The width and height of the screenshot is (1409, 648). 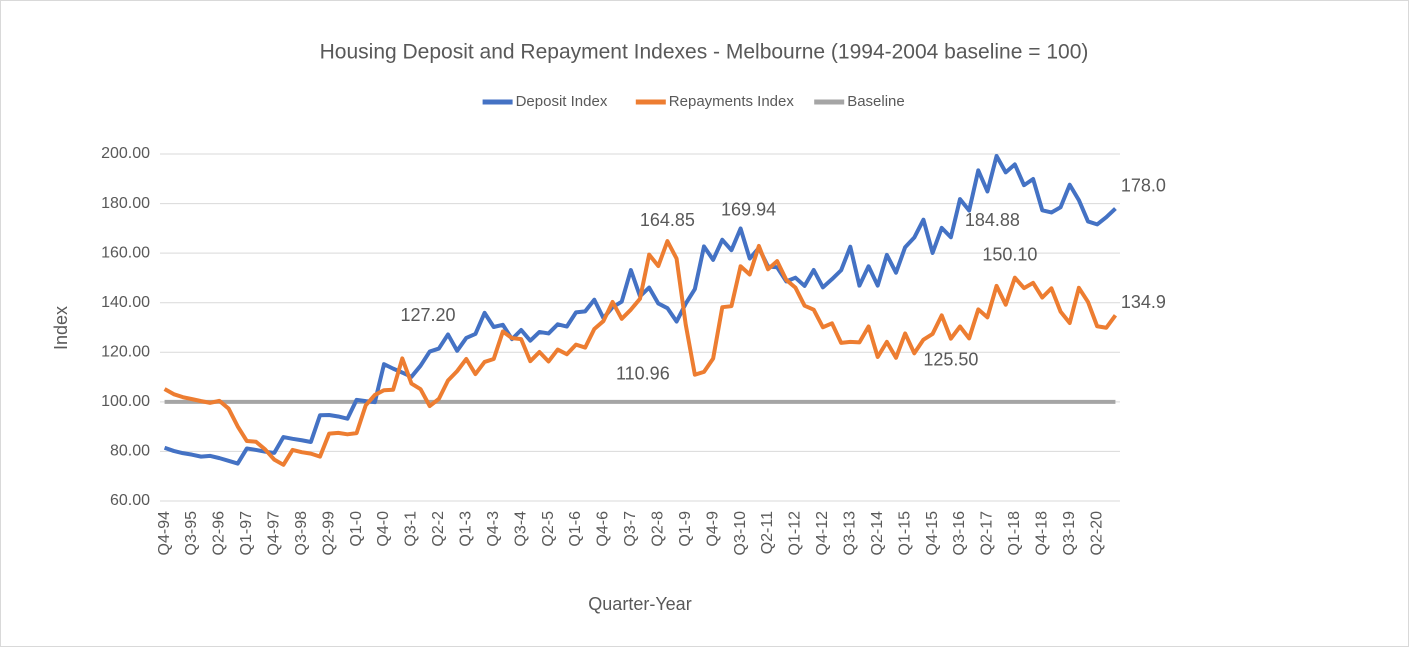 What do you see at coordinates (1143, 302) in the screenshot?
I see `data-label: 134.9` at bounding box center [1143, 302].